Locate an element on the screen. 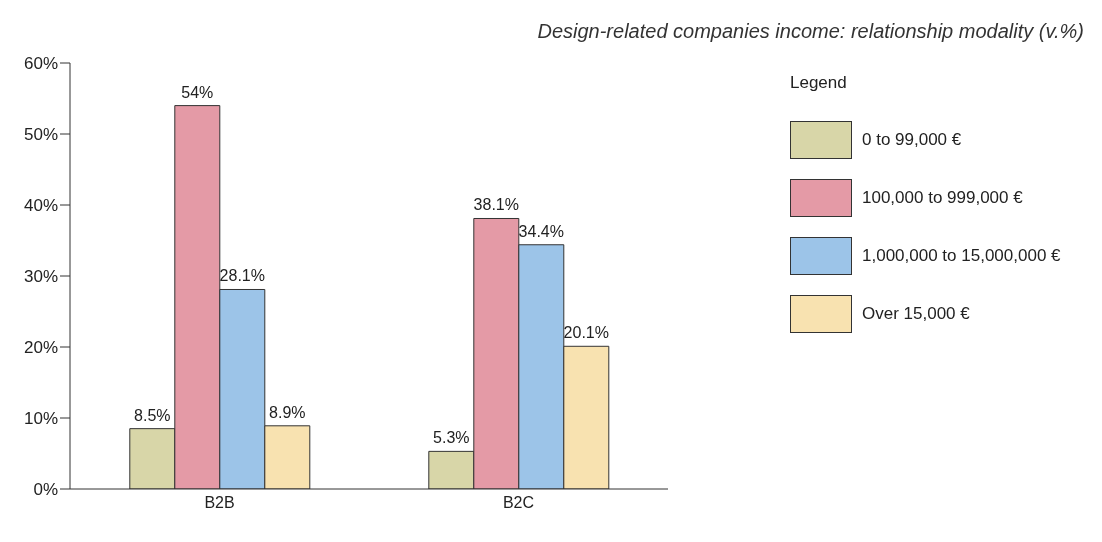 The width and height of the screenshot is (1102, 542). y-tick-label: 40% is located at coordinates (40, 206).